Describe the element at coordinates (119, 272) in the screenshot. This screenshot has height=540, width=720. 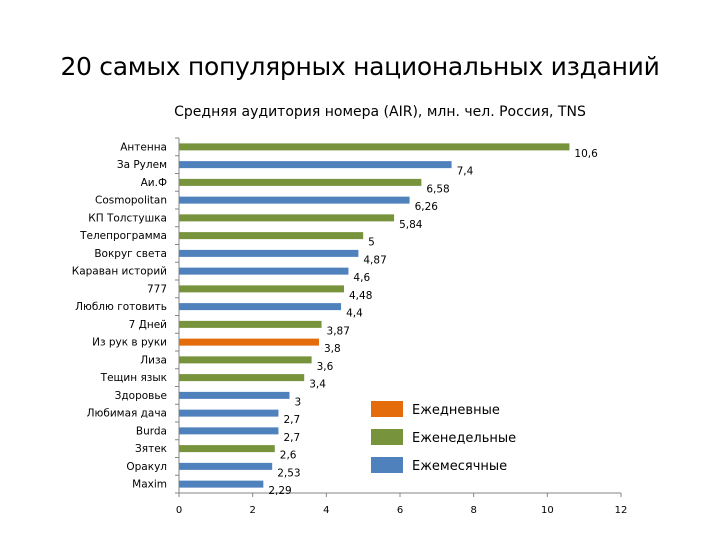
I see `category-label: Караван историй` at that location.